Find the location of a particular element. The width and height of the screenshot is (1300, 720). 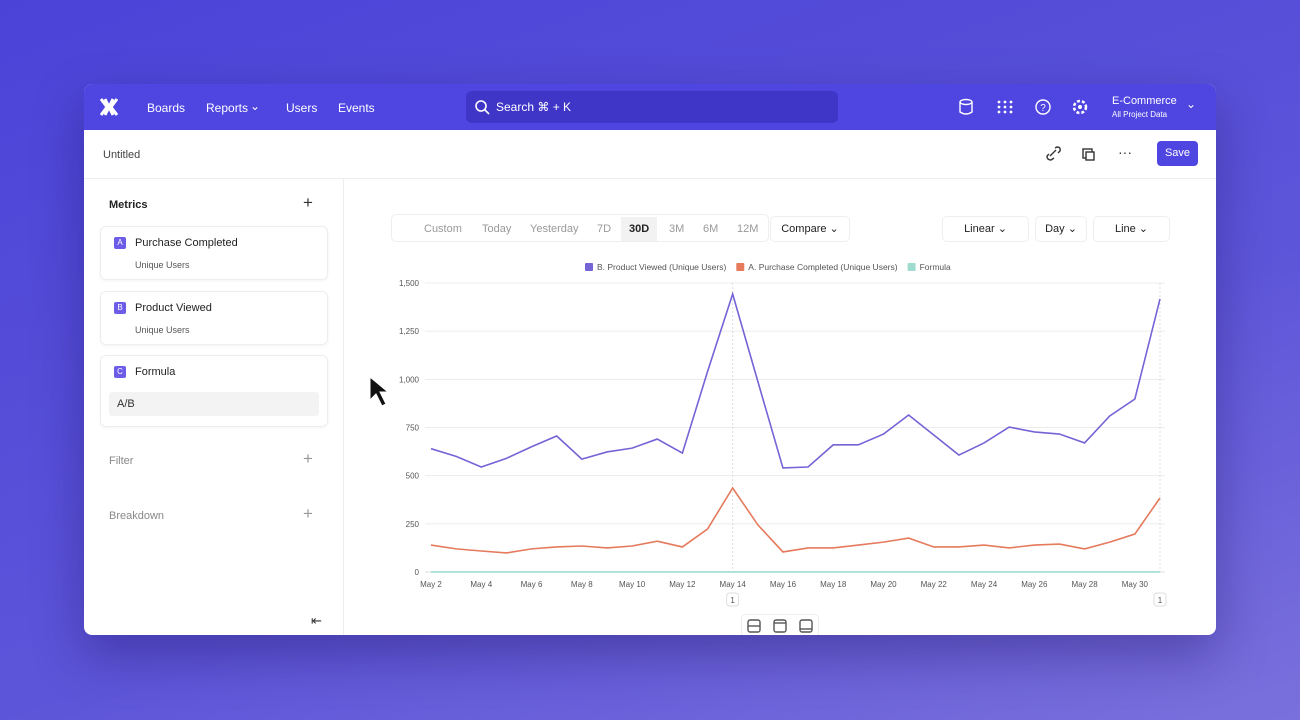

x-tick-label: May 26 is located at coordinates (1034, 584).